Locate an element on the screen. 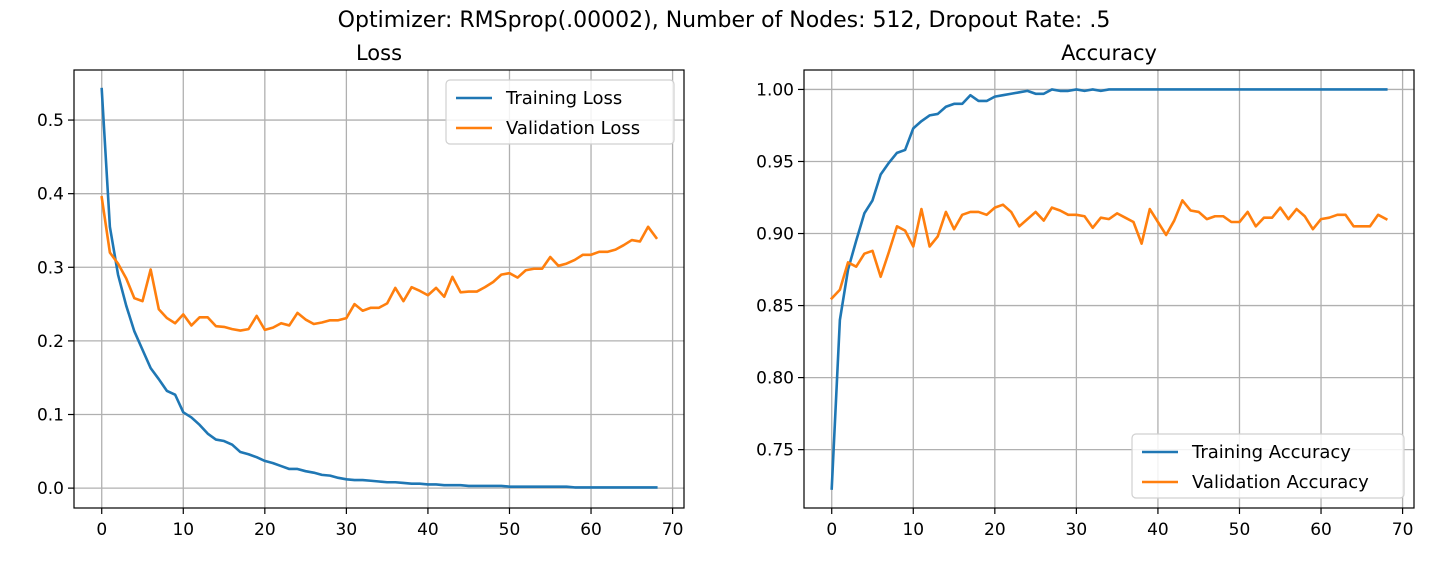 This screenshot has width=1448, height=566. y-tick-label-1-0: 0.0 is located at coordinates (50, 489).